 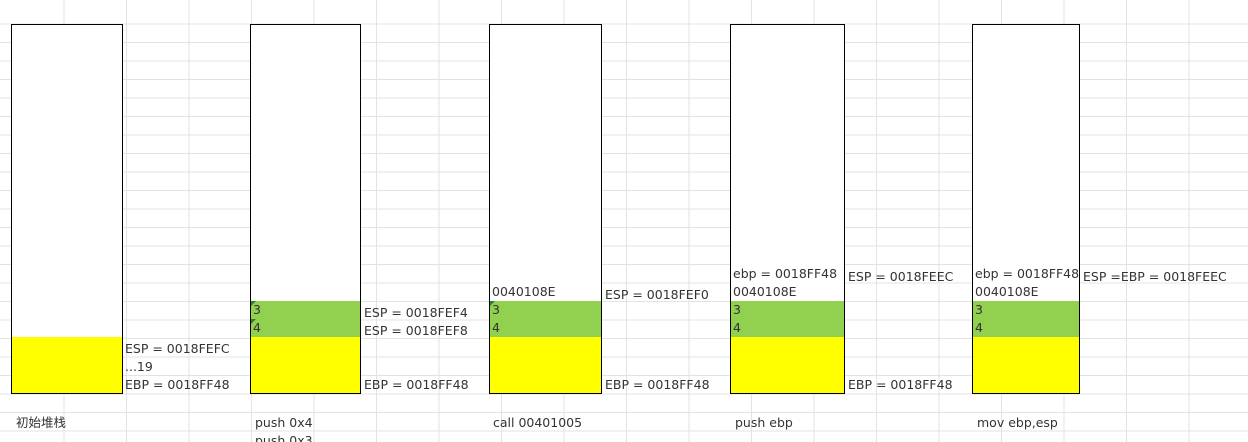 I want to click on caption-mov-ebp-esp: mov ebp,esp, so click(x=1017, y=422).